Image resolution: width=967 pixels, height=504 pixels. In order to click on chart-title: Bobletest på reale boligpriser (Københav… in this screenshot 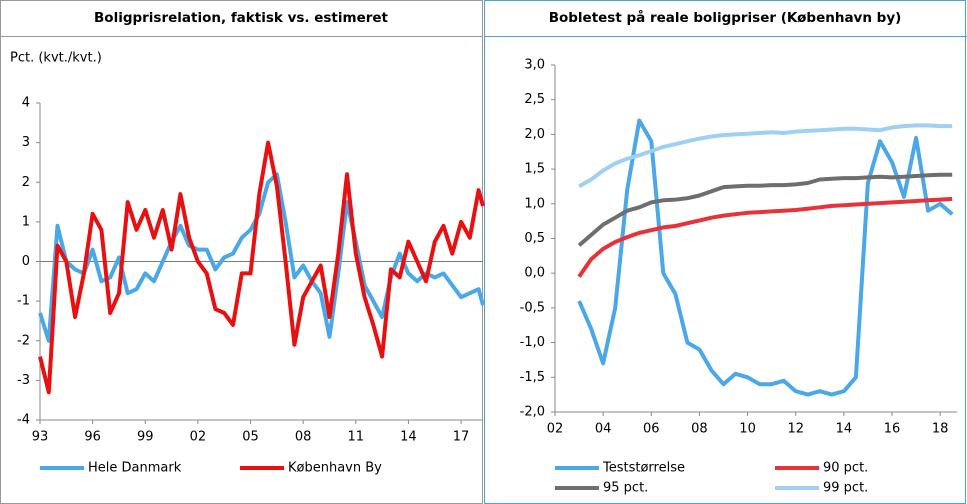, I will do `click(725, 17)`.